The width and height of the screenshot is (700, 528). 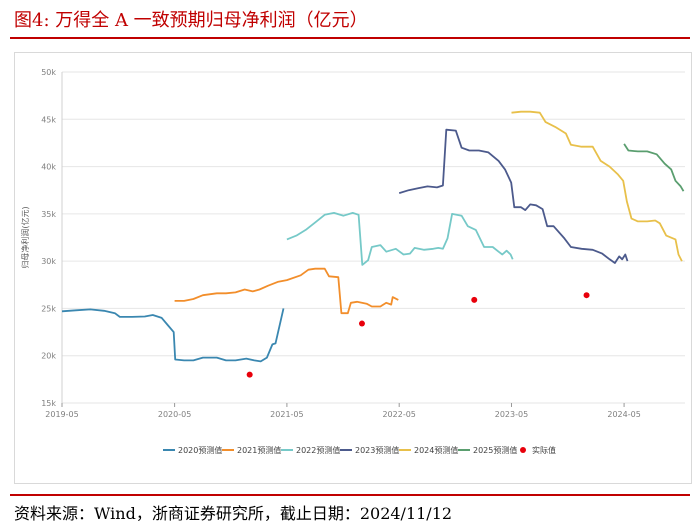 What do you see at coordinates (259, 450) in the screenshot?
I see `legend-label: 2021预测值` at bounding box center [259, 450].